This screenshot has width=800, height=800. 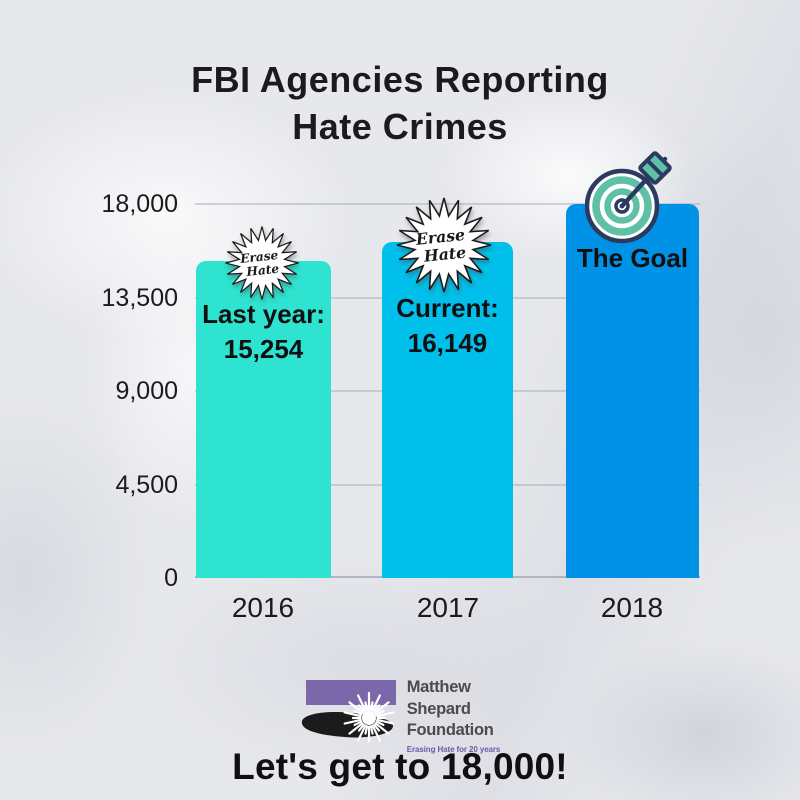 I want to click on goal-target-icon, so click(x=628, y=197).